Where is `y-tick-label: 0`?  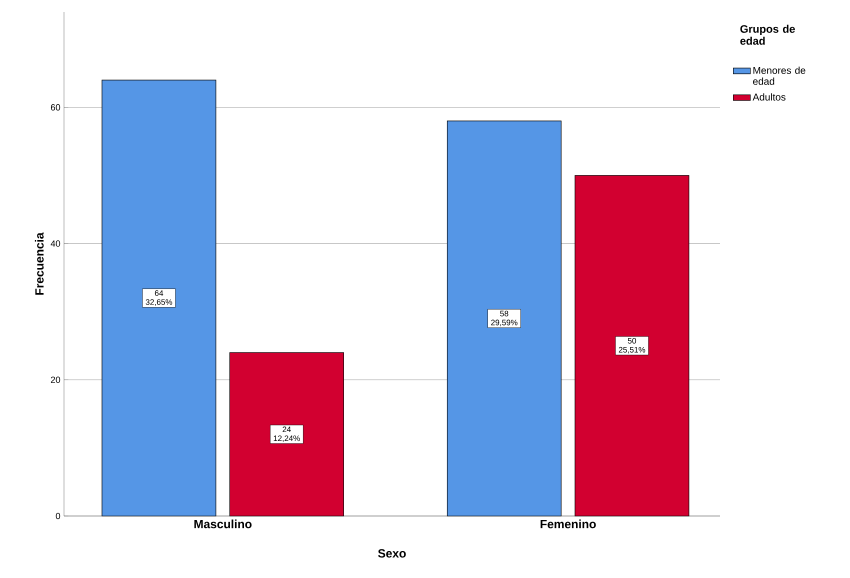 y-tick-label: 0 is located at coordinates (58, 516).